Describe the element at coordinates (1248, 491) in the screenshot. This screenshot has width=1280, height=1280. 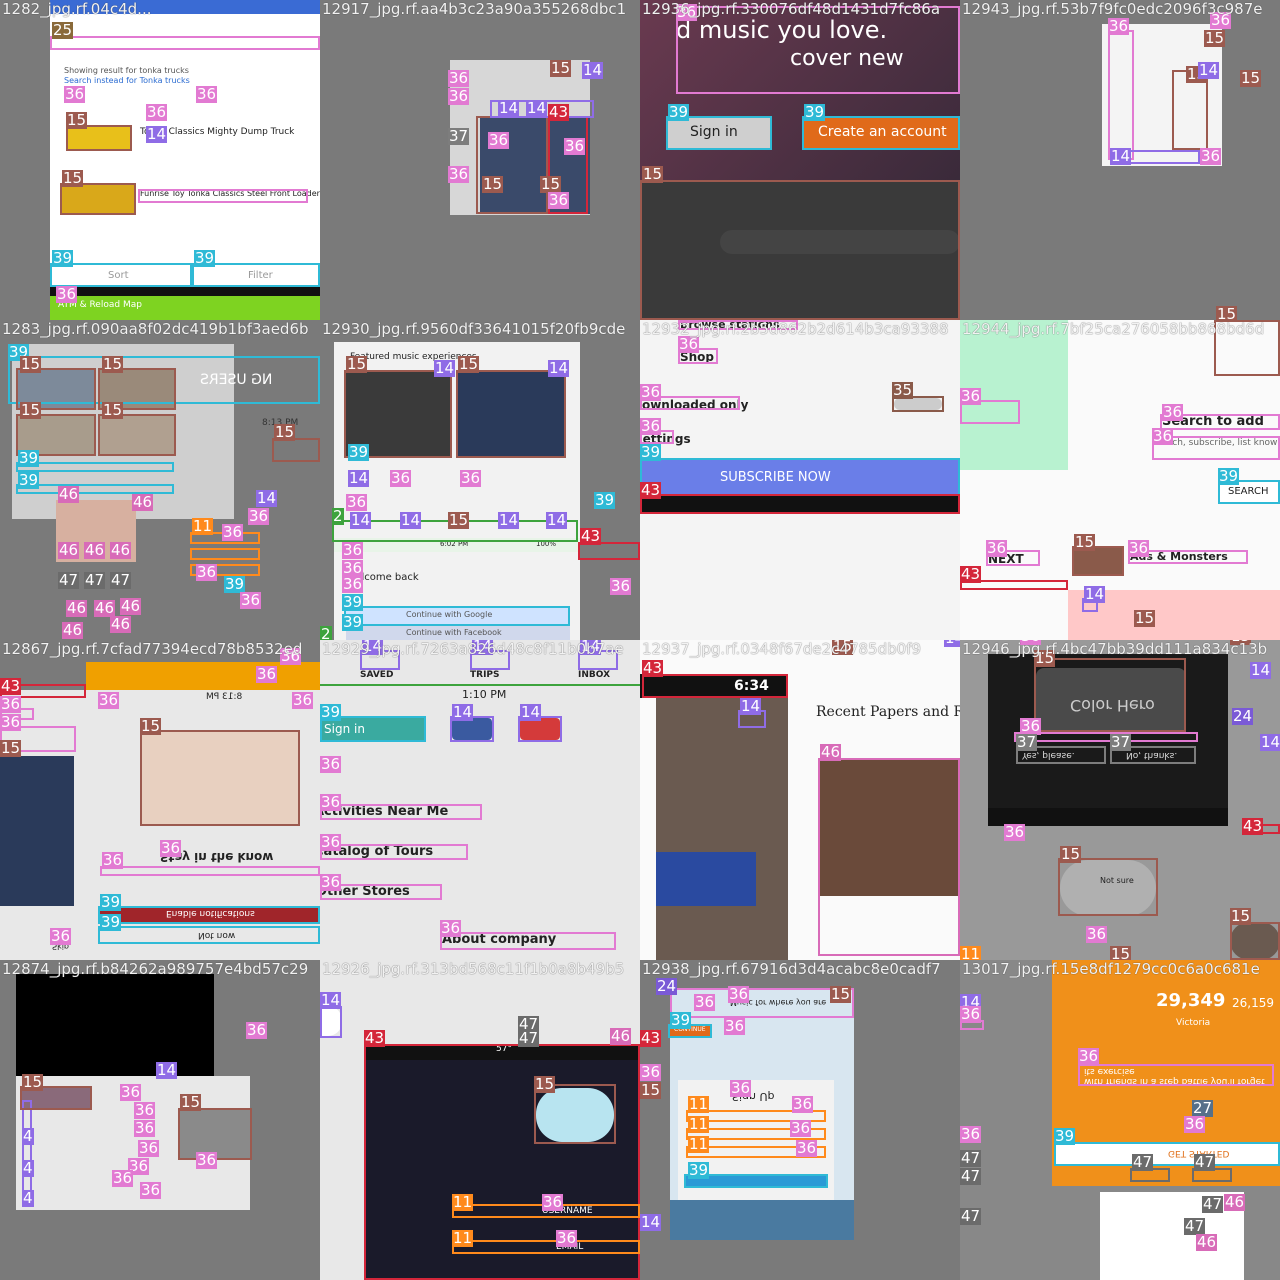
I see `search-button-label: SEARCH` at that location.